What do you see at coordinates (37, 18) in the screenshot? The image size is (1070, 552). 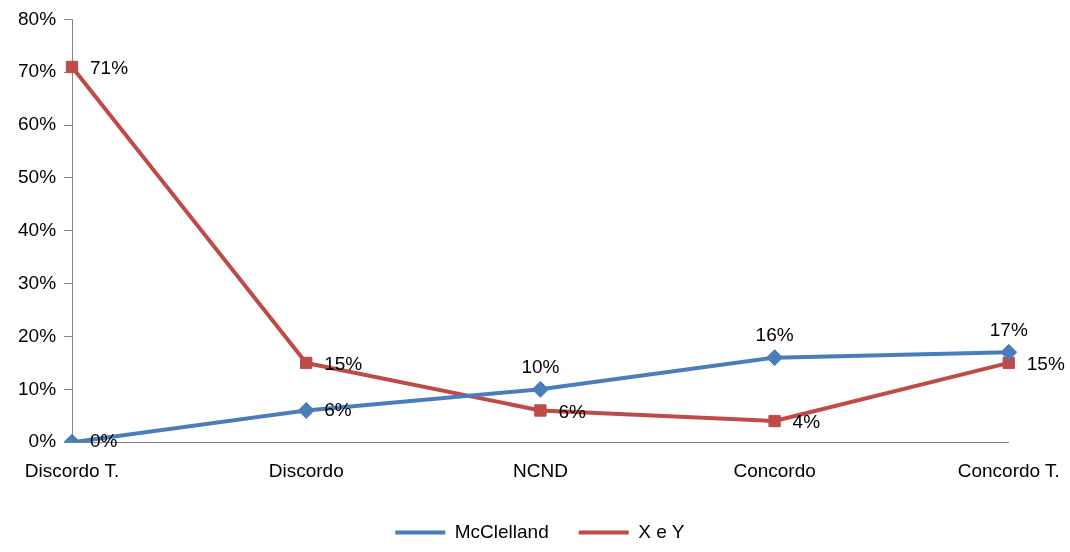 I see `y-tick-label: 80%` at bounding box center [37, 18].